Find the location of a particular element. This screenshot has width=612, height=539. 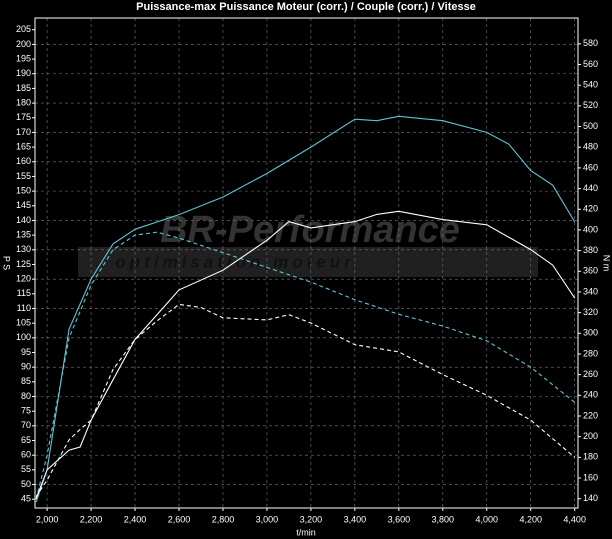

y2-tick-label: 320 is located at coordinates (590, 312).